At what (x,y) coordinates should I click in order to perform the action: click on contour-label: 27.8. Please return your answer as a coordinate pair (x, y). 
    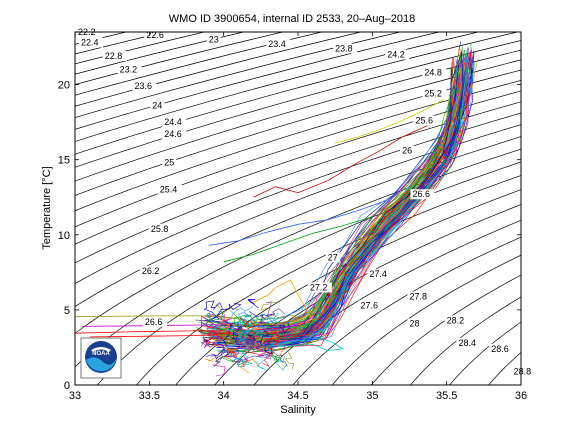
    Looking at the image, I should click on (419, 296).